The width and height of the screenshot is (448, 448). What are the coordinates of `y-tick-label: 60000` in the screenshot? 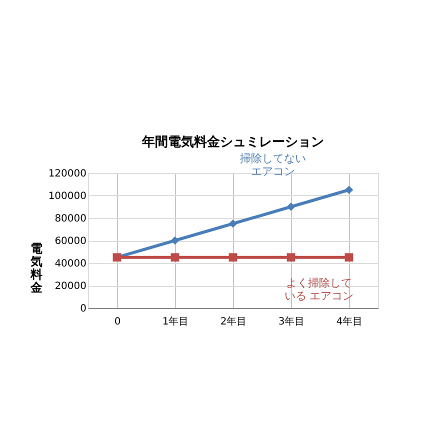 It's located at (70, 241).